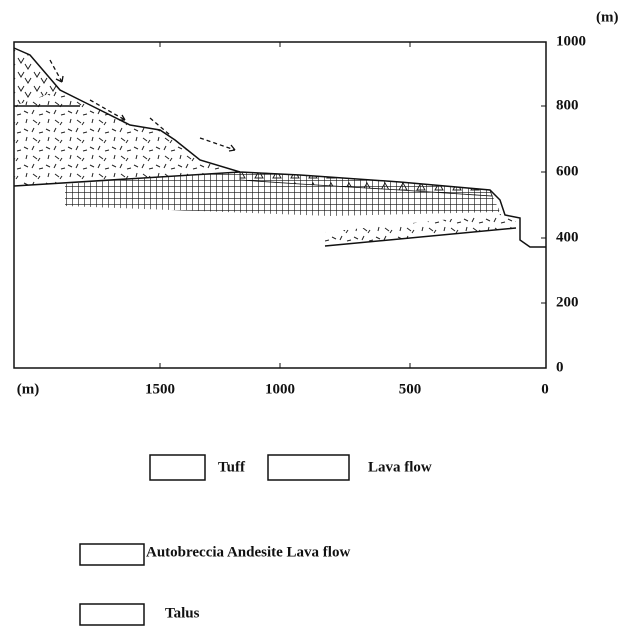  Describe the element at coordinates (37, 77) in the screenshot. I see `lava-layer` at that location.